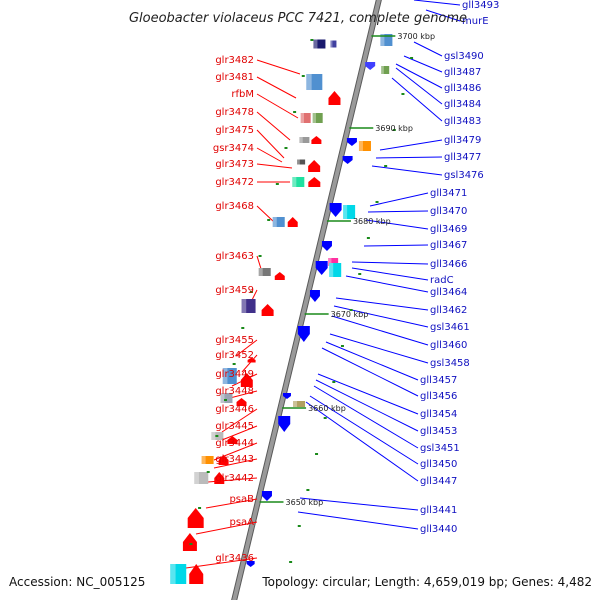 The image size is (600, 600). I want to click on gene-label-right: gll3477, so click(462, 157).